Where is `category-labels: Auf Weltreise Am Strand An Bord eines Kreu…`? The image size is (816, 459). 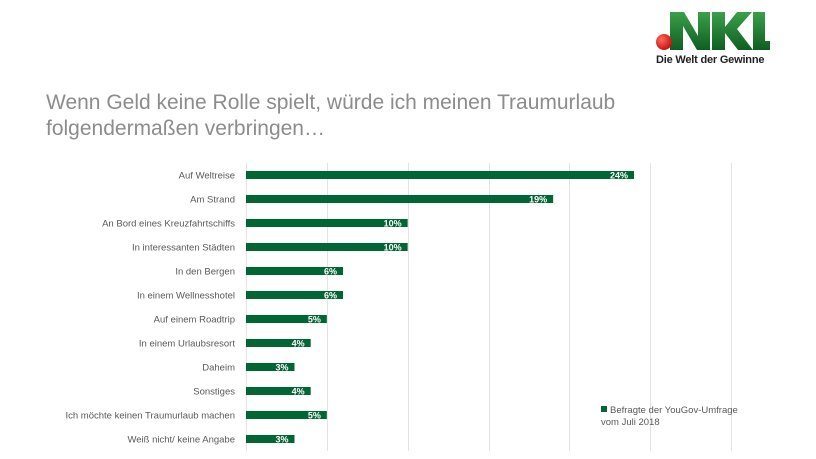 category-labels: Auf Weltreise Am Strand An Bord eines Kreu… is located at coordinates (150, 308).